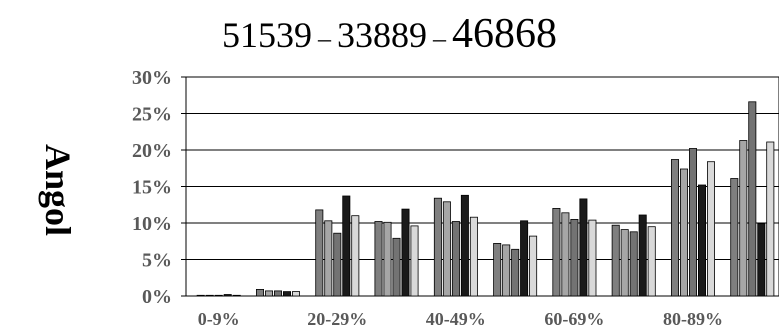 The image size is (779, 330). Describe the element at coordinates (504, 34) in the screenshot. I see `title-part-3: 46868` at that location.